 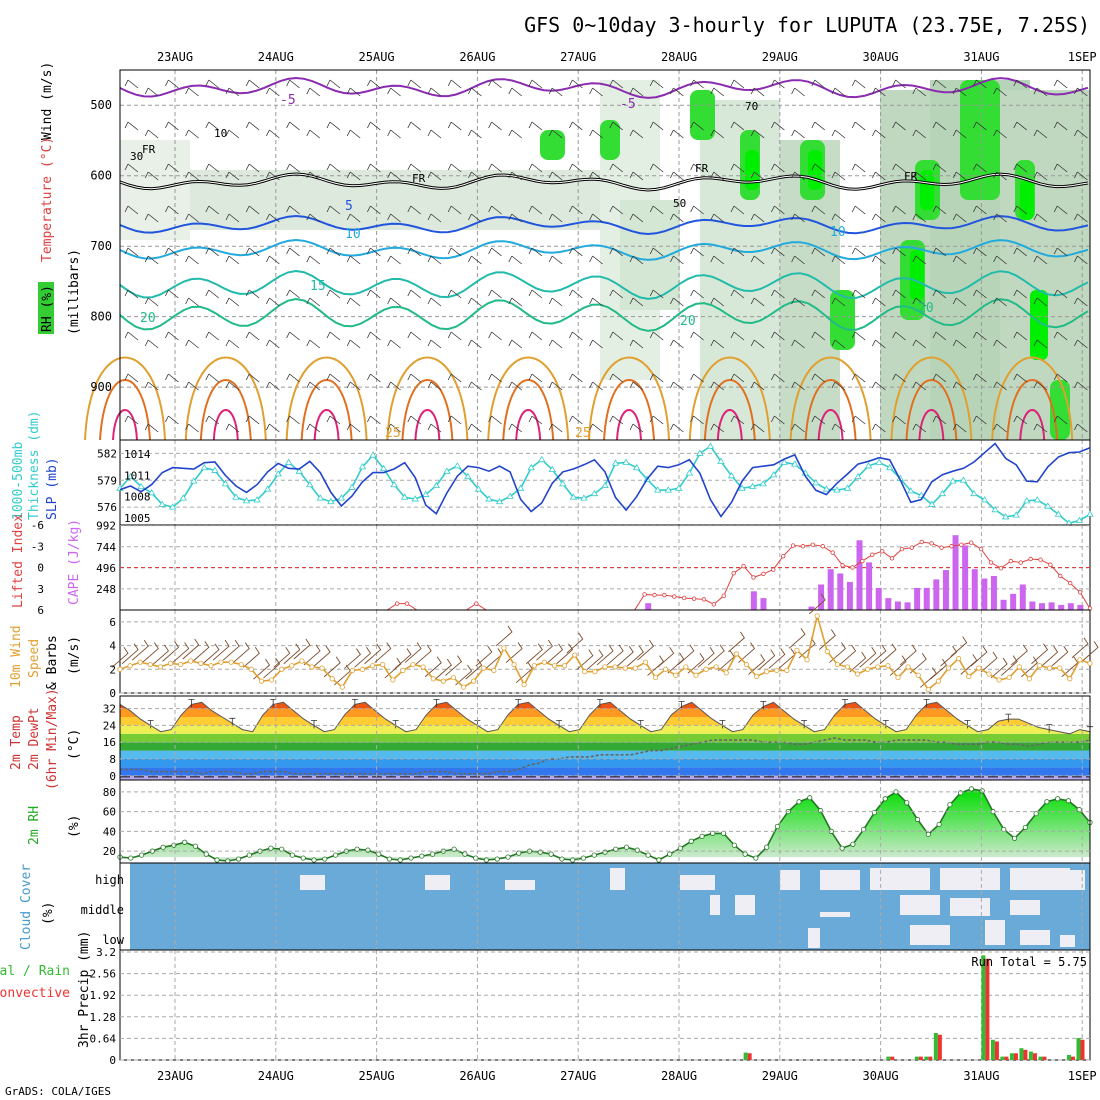 What do you see at coordinates (136, 156) in the screenshot?
I see `rh-label: 30` at bounding box center [136, 156].